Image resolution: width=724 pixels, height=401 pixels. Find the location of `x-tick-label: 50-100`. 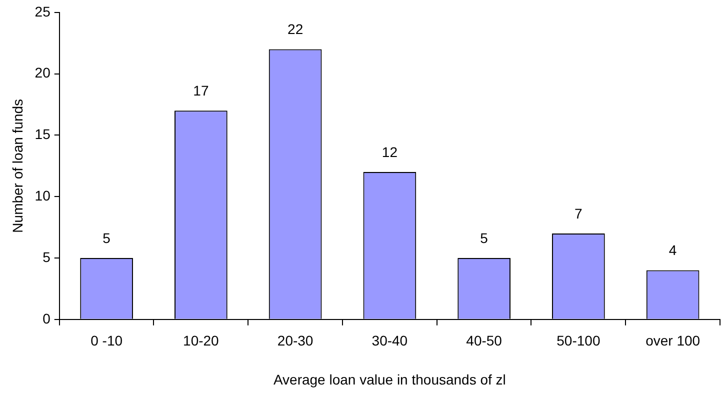

x-tick-label: 50-100 is located at coordinates (578, 340).